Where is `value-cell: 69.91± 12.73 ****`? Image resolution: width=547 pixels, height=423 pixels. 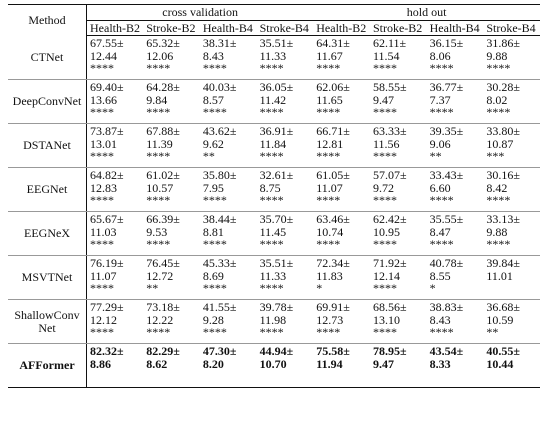 value-cell: 69.91± 12.73 **** is located at coordinates (341, 321).